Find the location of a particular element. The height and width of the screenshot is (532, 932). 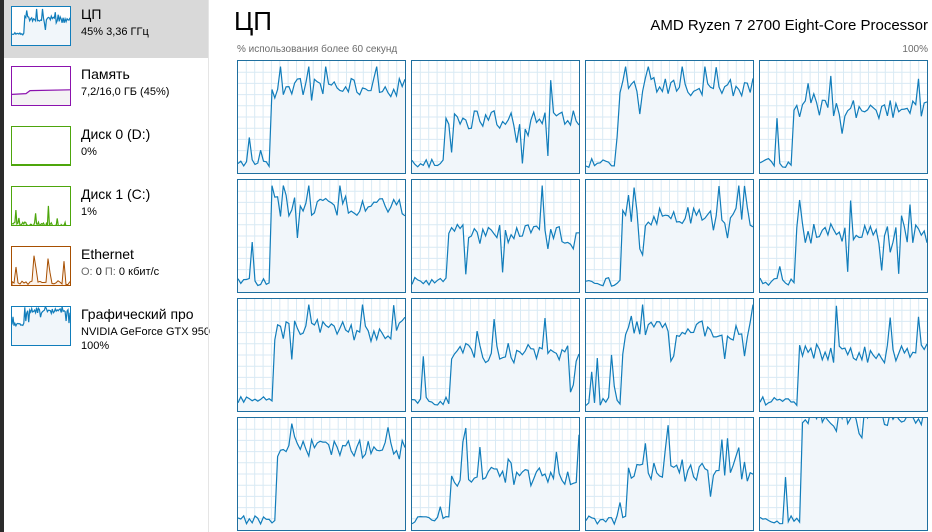

sidebar-item-status: NVIDIA GeForce GTX 950 is located at coordinates (145, 332).